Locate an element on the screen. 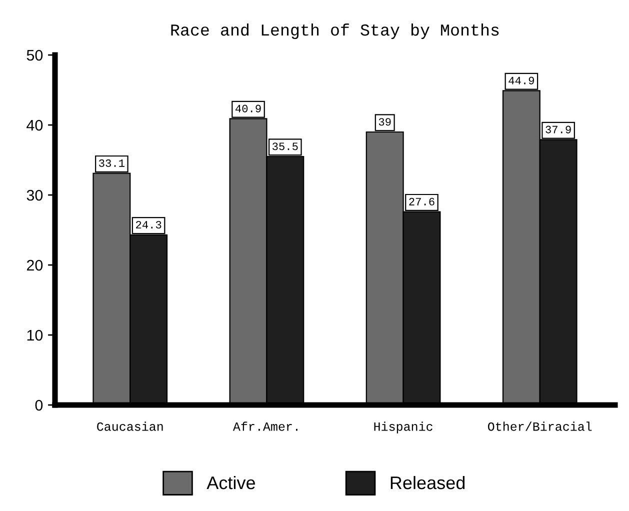  data-label: 44.9 is located at coordinates (521, 80).